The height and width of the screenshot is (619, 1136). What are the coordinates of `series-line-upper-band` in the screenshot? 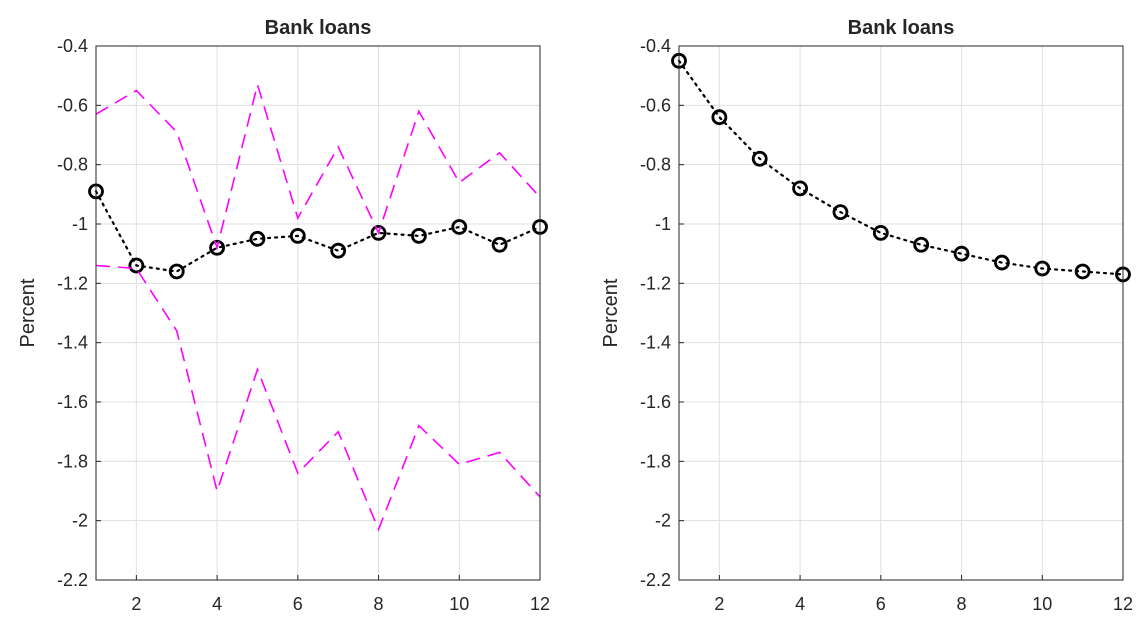 It's located at (318, 166).